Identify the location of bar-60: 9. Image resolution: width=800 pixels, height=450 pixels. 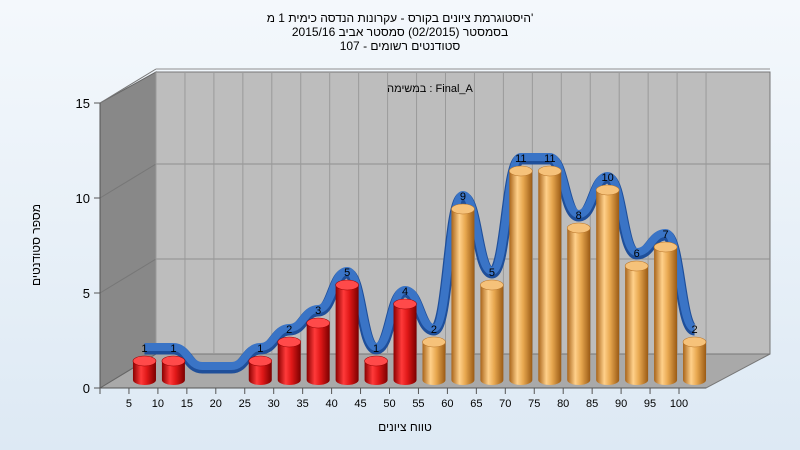
(463, 288).